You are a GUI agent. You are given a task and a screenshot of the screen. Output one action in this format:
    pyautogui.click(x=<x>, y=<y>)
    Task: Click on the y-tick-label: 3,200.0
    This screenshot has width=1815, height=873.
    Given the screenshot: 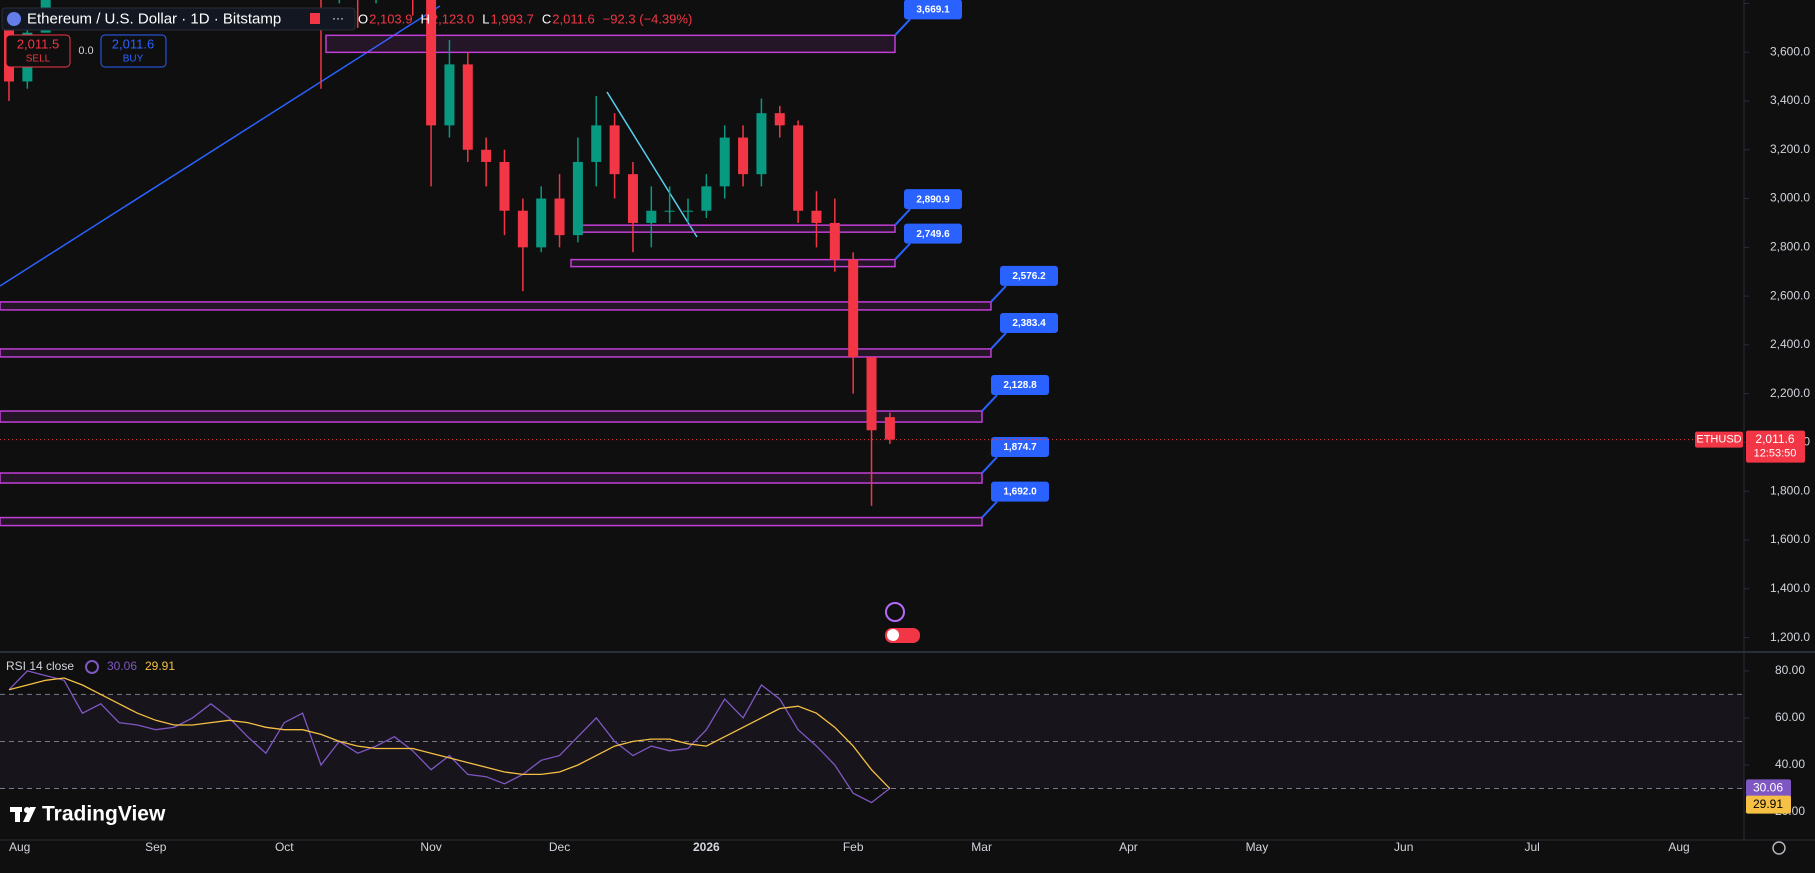 What is the action you would take?
    pyautogui.click(x=1790, y=149)
    